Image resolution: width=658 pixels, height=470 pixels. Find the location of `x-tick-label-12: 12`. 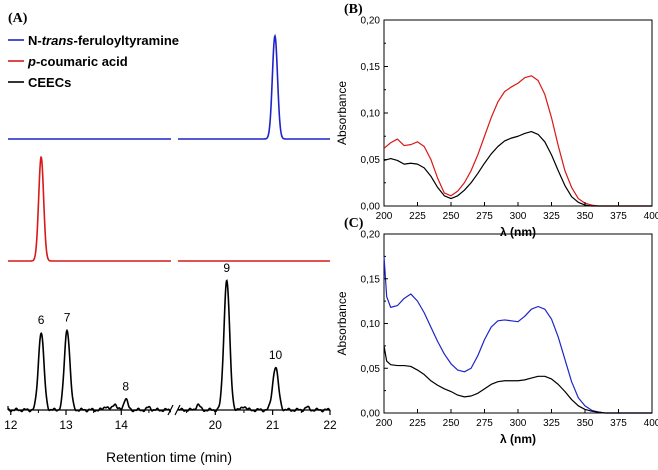

x-tick-label-12: 12 is located at coordinates (11, 425).